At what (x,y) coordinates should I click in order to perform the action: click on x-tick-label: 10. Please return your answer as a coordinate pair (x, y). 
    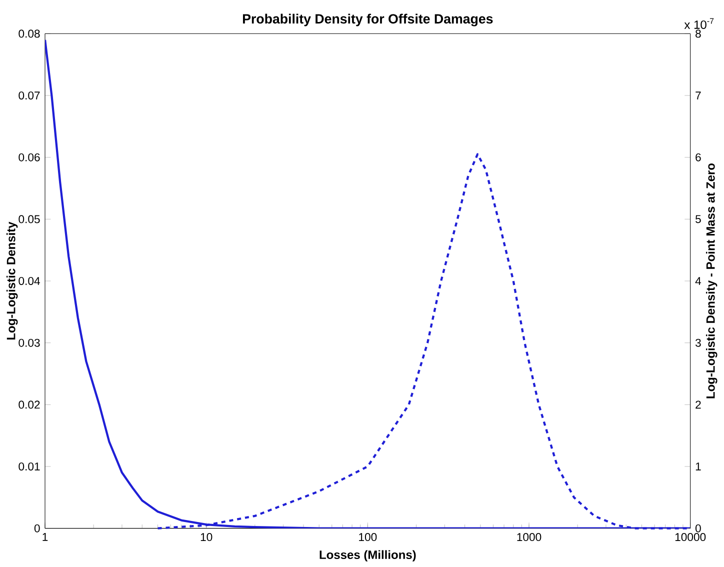
    Looking at the image, I should click on (206, 537).